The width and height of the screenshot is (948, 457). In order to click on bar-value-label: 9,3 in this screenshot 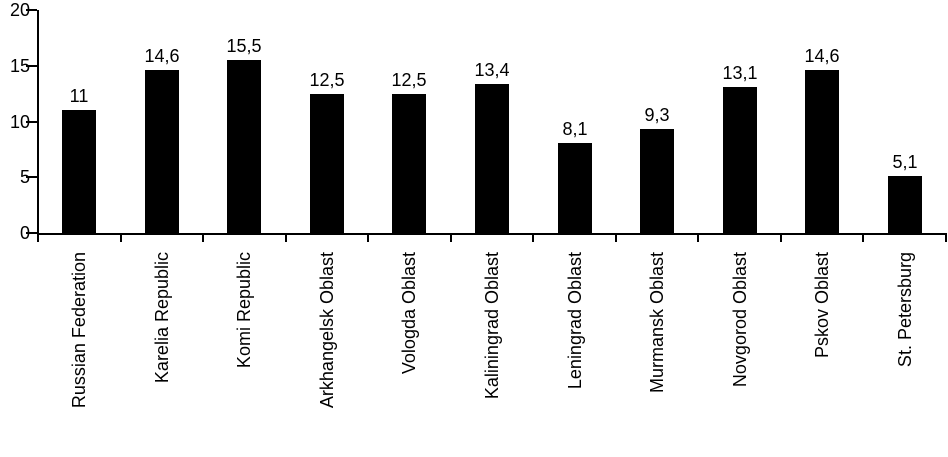, I will do `click(657, 115)`.